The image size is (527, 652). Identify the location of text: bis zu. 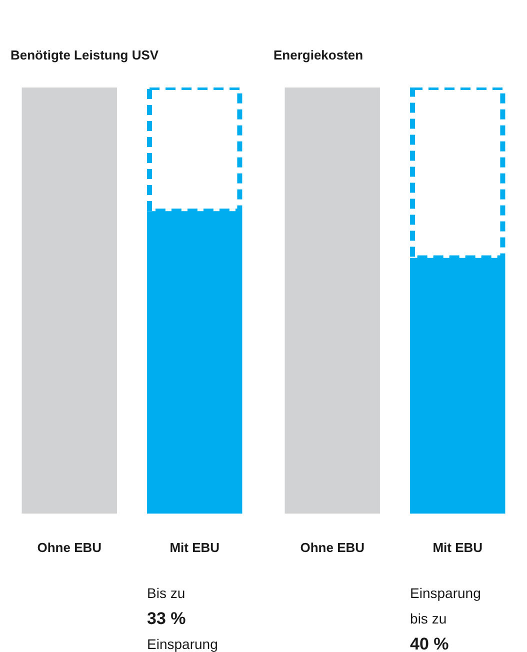
(428, 618).